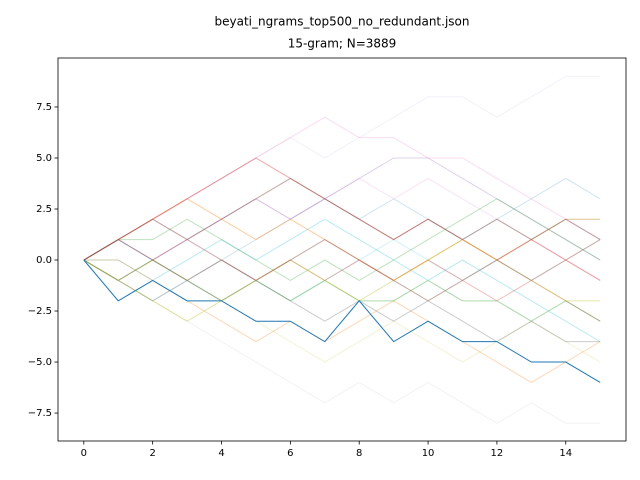  I want to click on y-tick-label: 7.5, so click(44, 107).